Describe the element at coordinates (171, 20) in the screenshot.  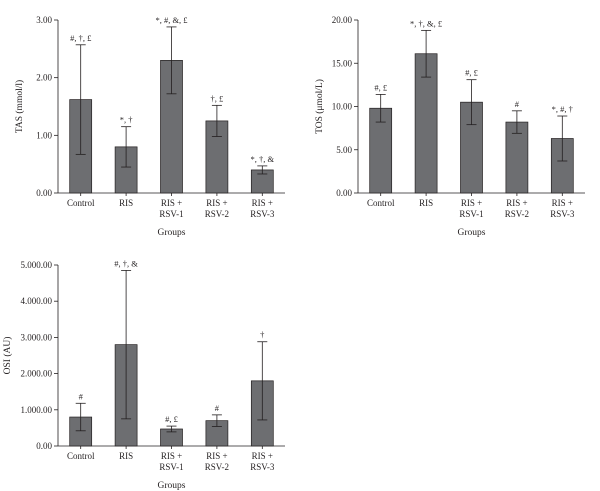
I see `significance-label: *, #, &, £` at that location.